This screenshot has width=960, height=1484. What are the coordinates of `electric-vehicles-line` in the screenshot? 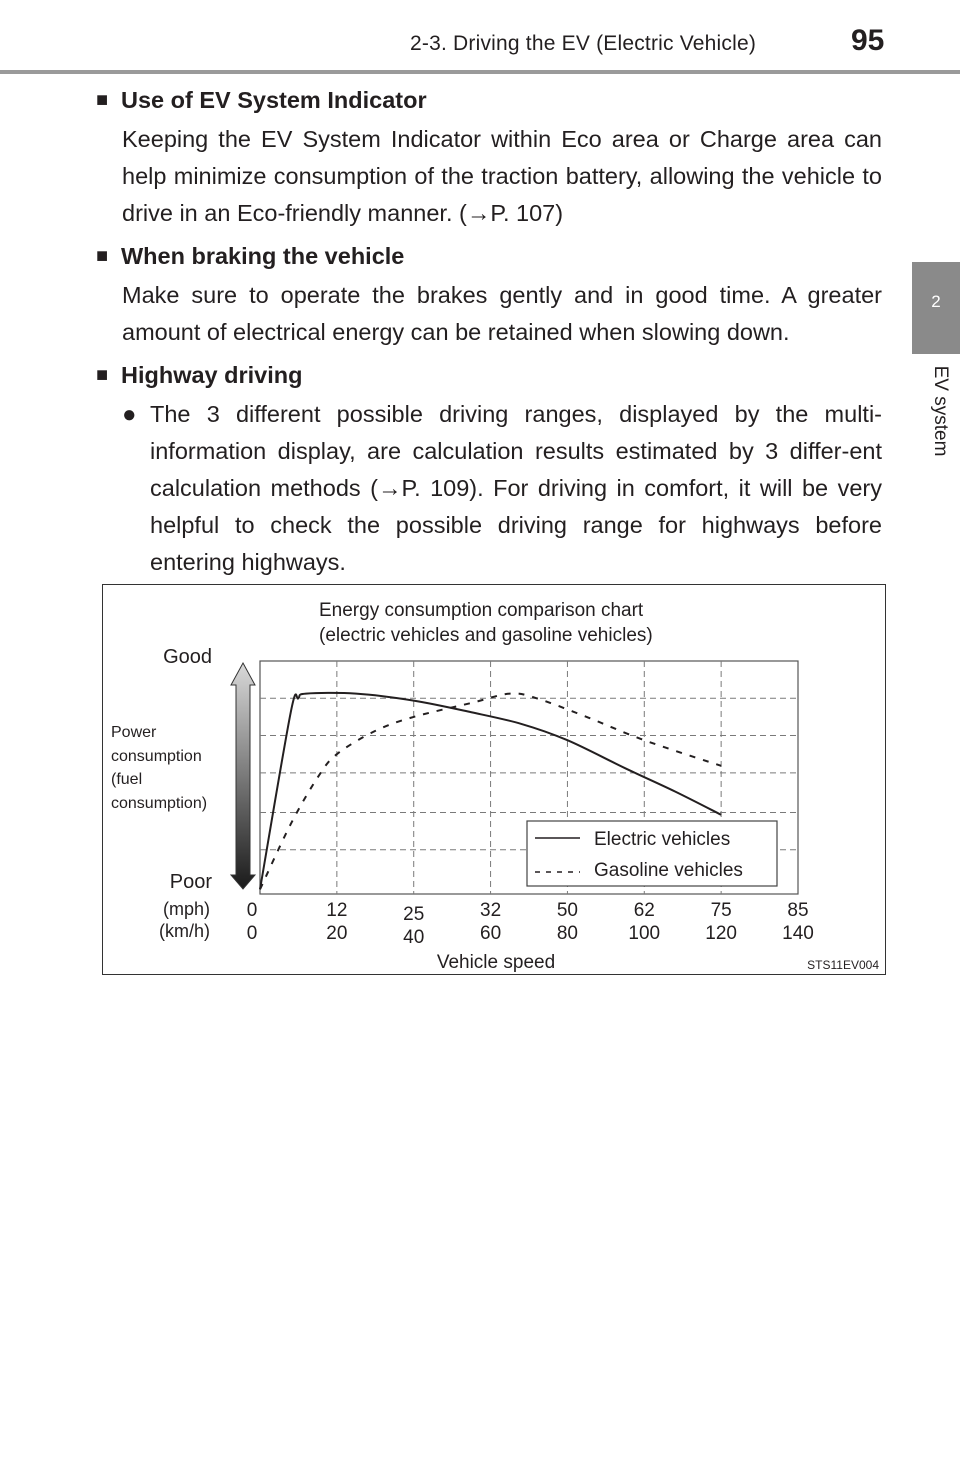 It's located at (490, 790).